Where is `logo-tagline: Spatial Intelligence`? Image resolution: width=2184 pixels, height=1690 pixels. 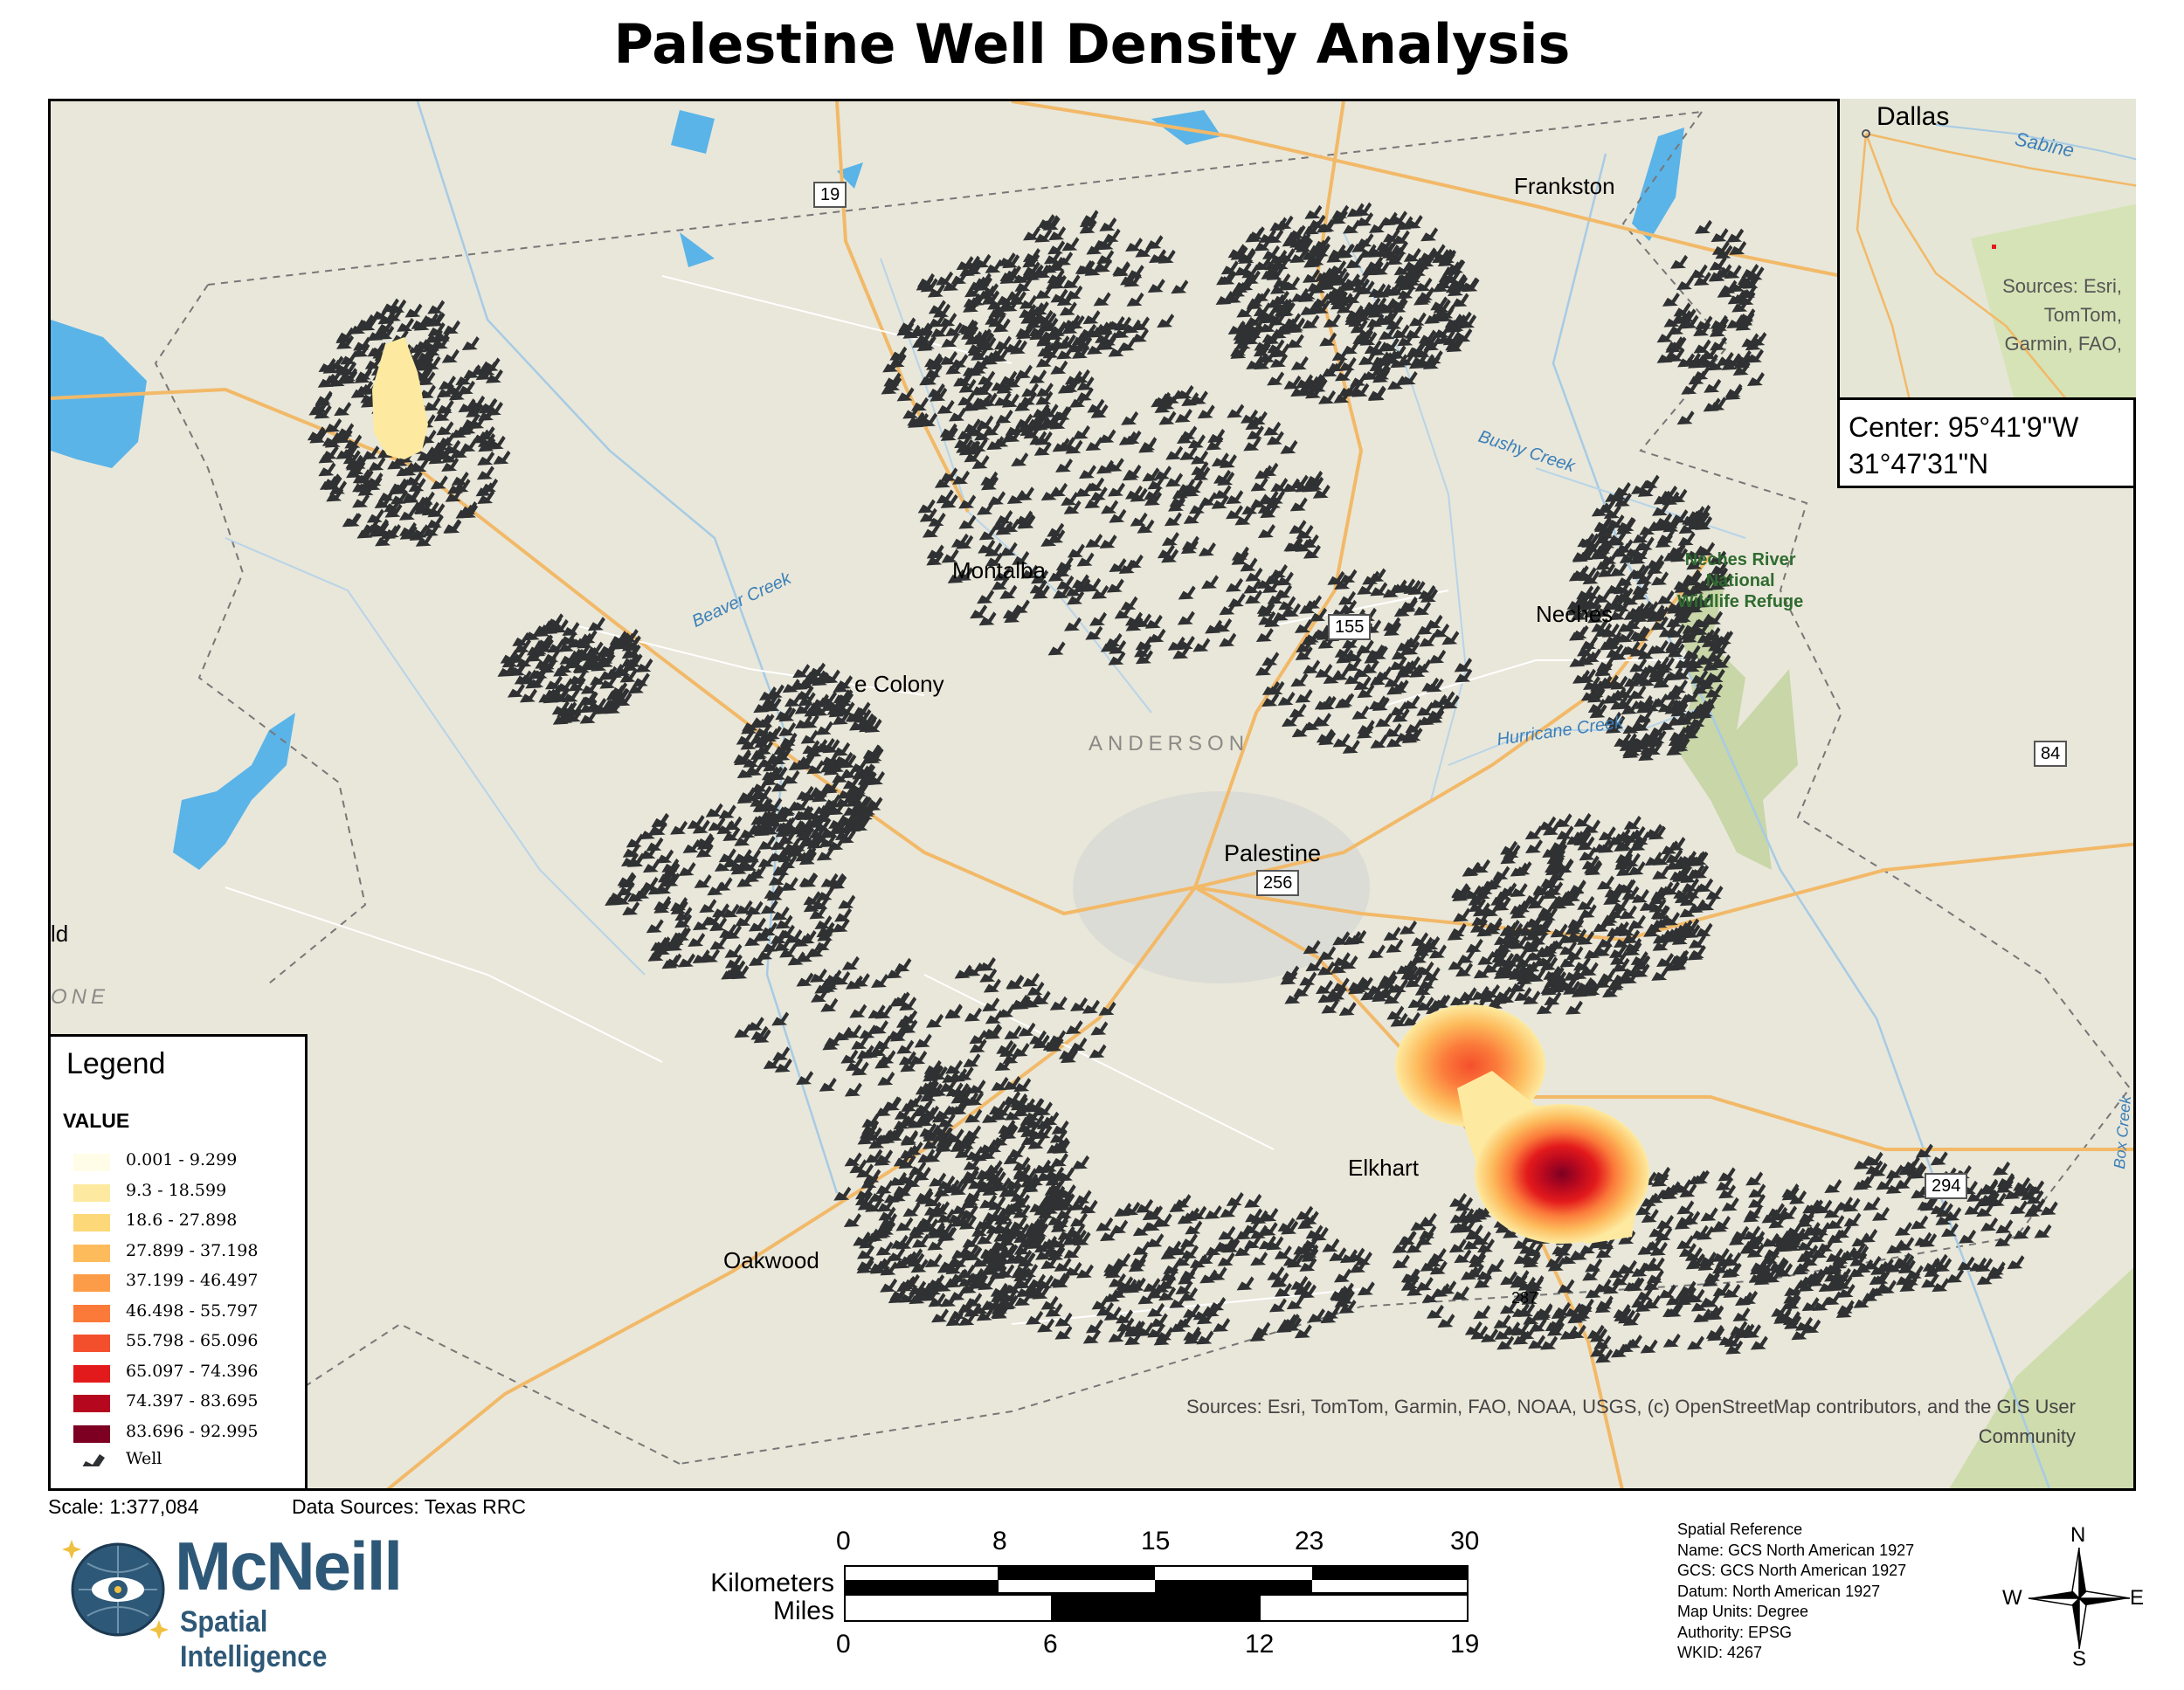 logo-tagline: Spatial Intelligence is located at coordinates (254, 1639).